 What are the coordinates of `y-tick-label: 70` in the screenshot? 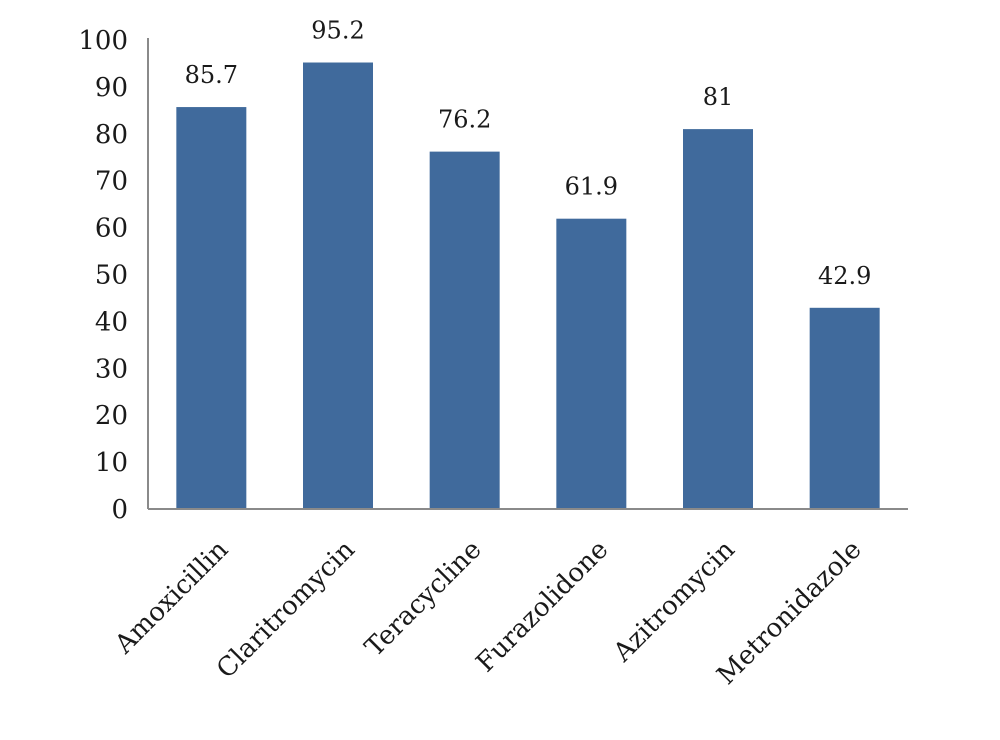 It's located at (111, 182).